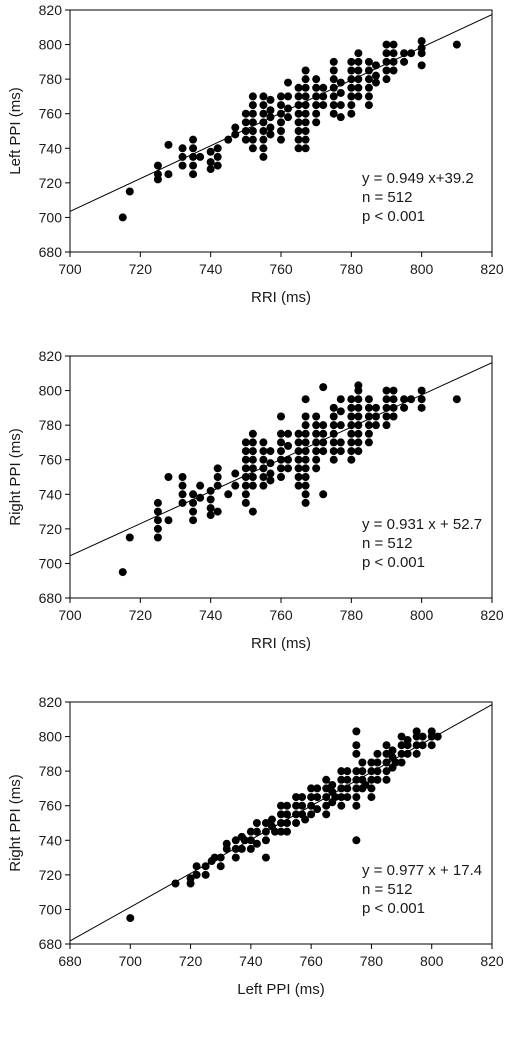 The width and height of the screenshot is (510, 1038). I want to click on regression-annotation: n = 512, so click(387, 543).